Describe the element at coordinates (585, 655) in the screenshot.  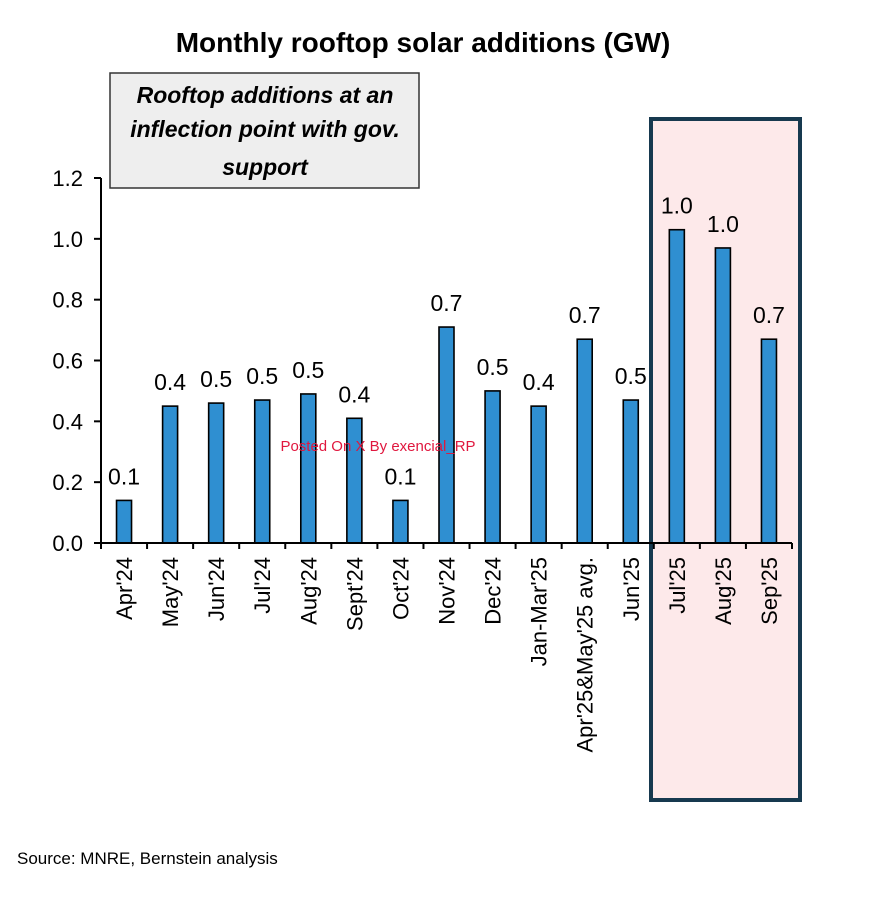
I see `category-label: Apr'25&May'25 avg.` at that location.